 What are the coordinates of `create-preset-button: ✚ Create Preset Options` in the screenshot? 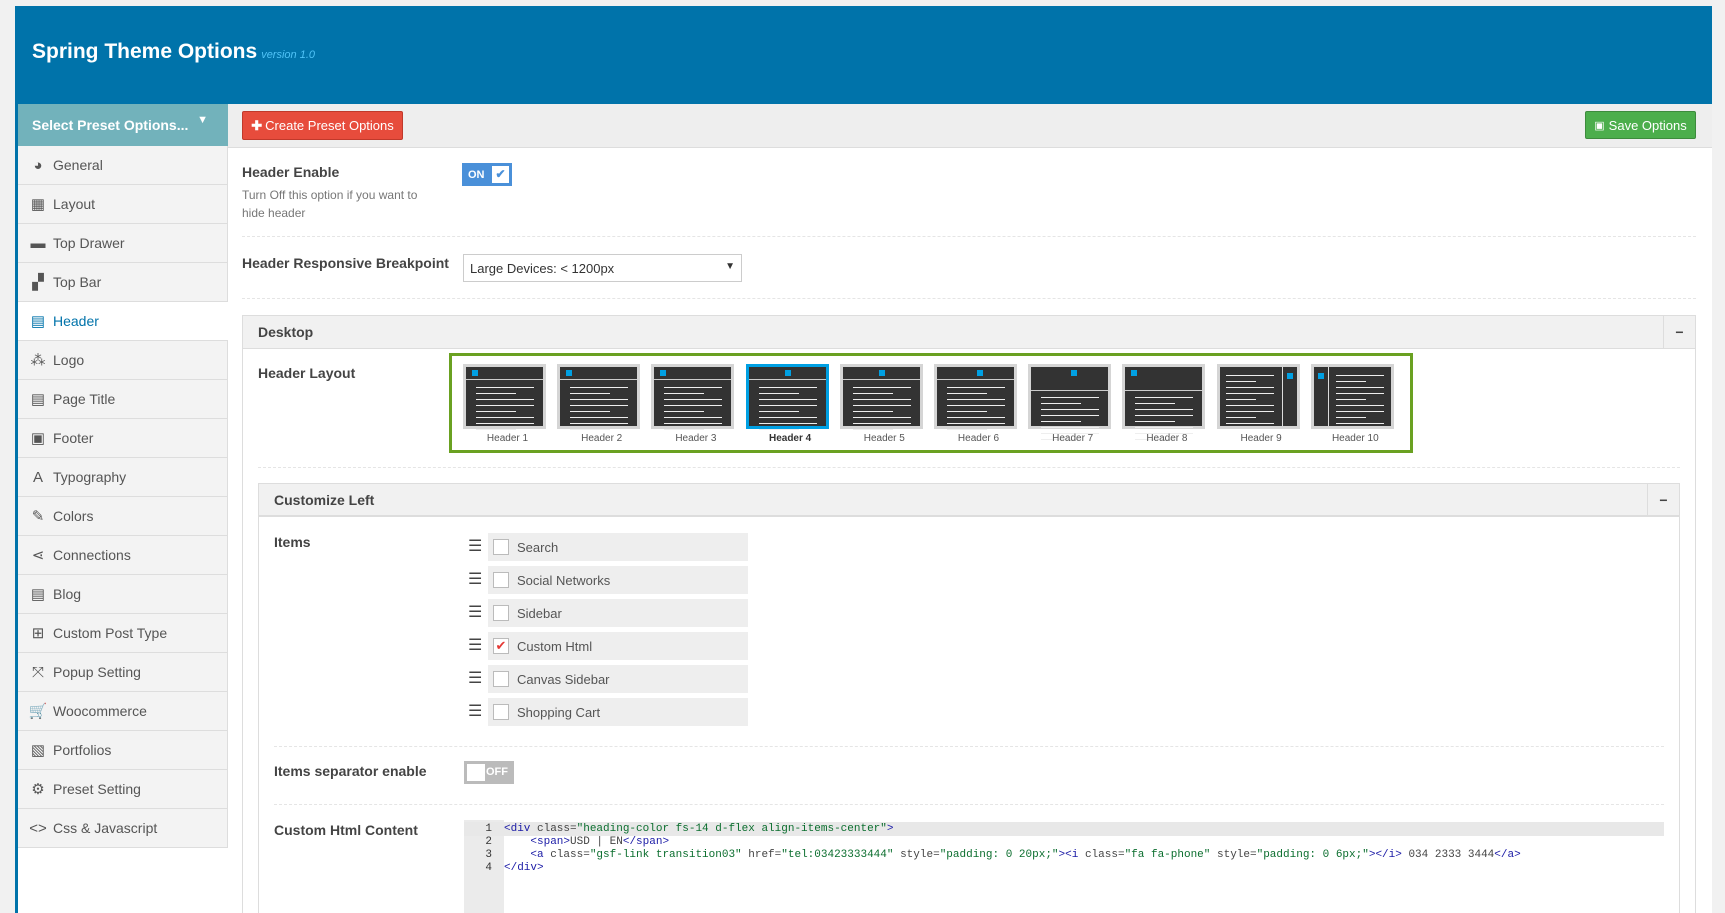 It's located at (322, 125).